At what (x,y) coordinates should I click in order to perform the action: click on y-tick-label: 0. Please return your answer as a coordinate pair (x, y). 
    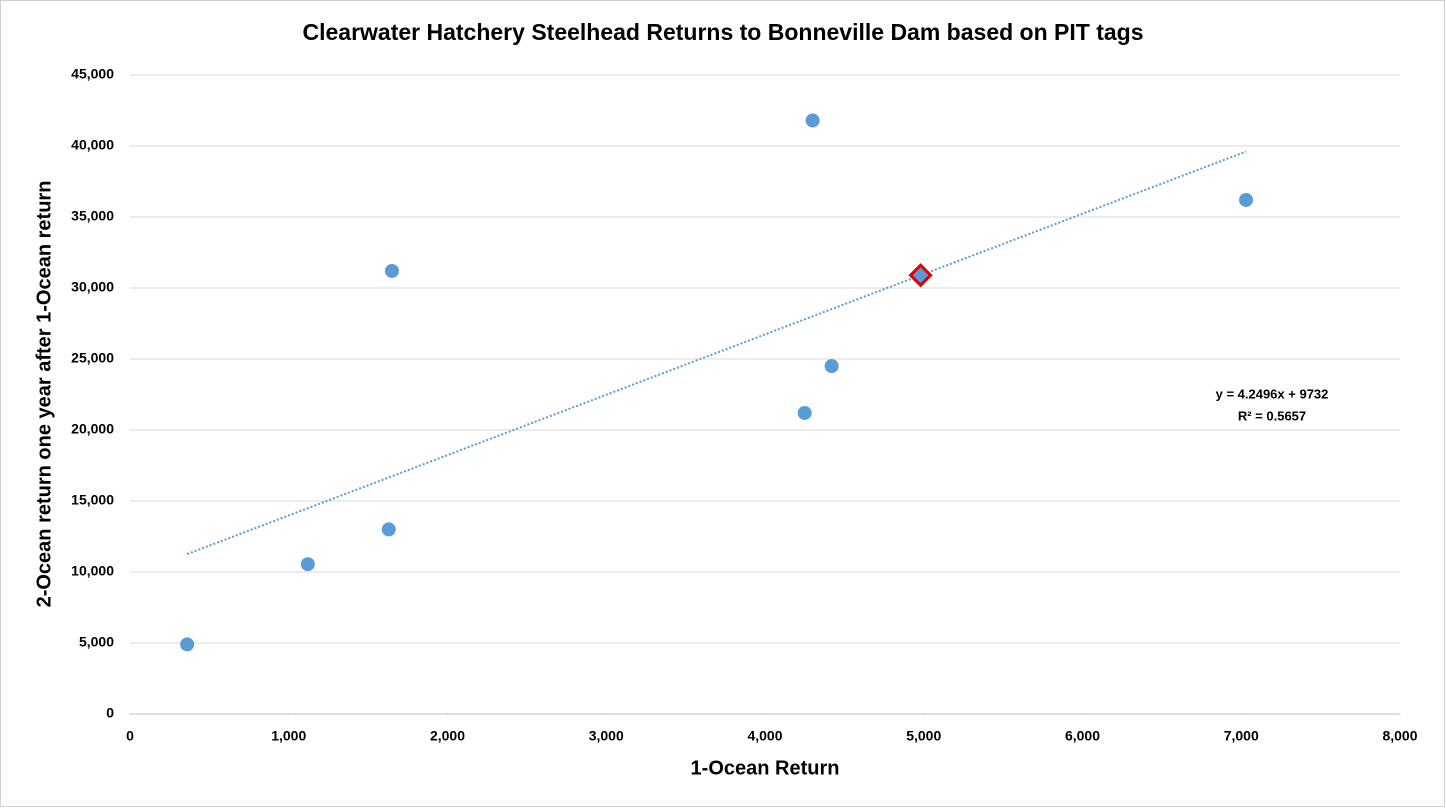
    Looking at the image, I should click on (110, 713).